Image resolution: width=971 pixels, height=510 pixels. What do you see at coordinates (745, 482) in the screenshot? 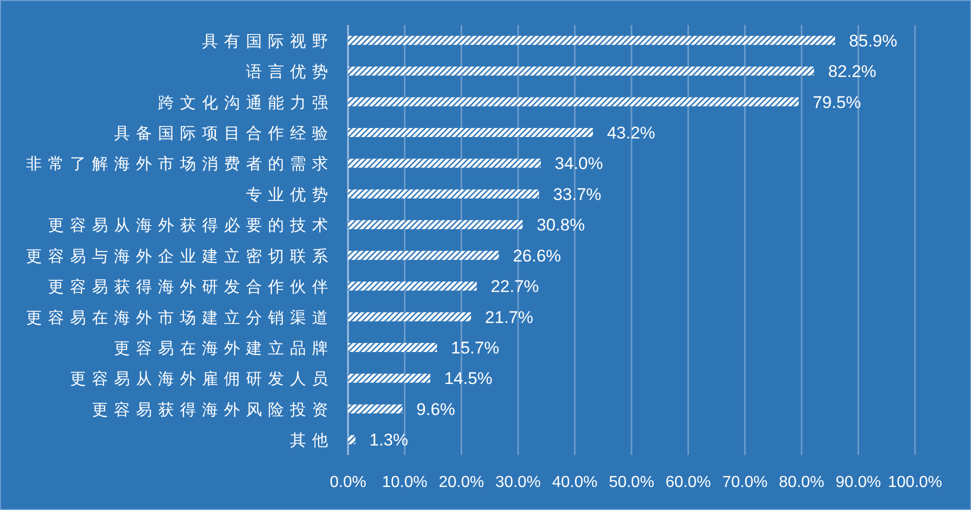
I see `x-tick-label: 70.0%` at bounding box center [745, 482].